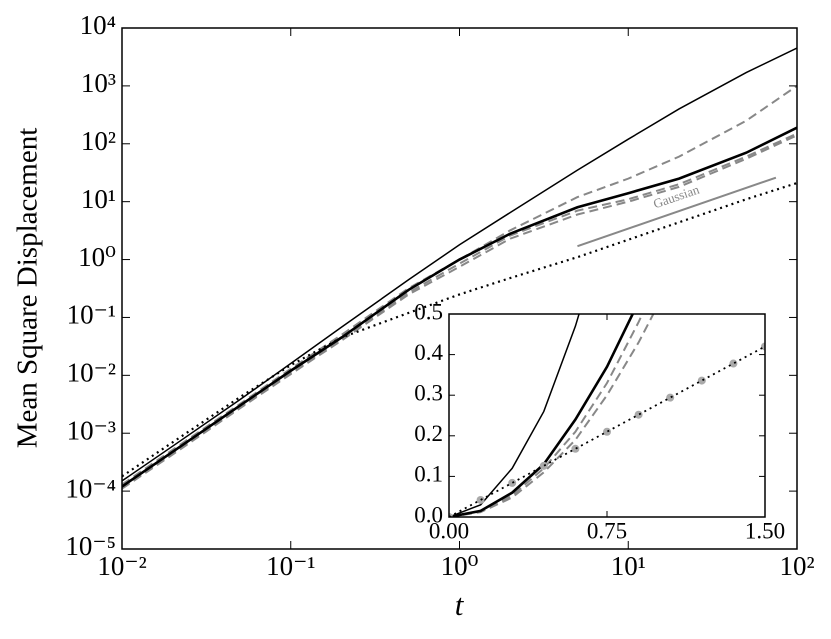 The image size is (831, 639). What do you see at coordinates (607, 530) in the screenshot?
I see `x-tick-label: 0.75` at bounding box center [607, 530].